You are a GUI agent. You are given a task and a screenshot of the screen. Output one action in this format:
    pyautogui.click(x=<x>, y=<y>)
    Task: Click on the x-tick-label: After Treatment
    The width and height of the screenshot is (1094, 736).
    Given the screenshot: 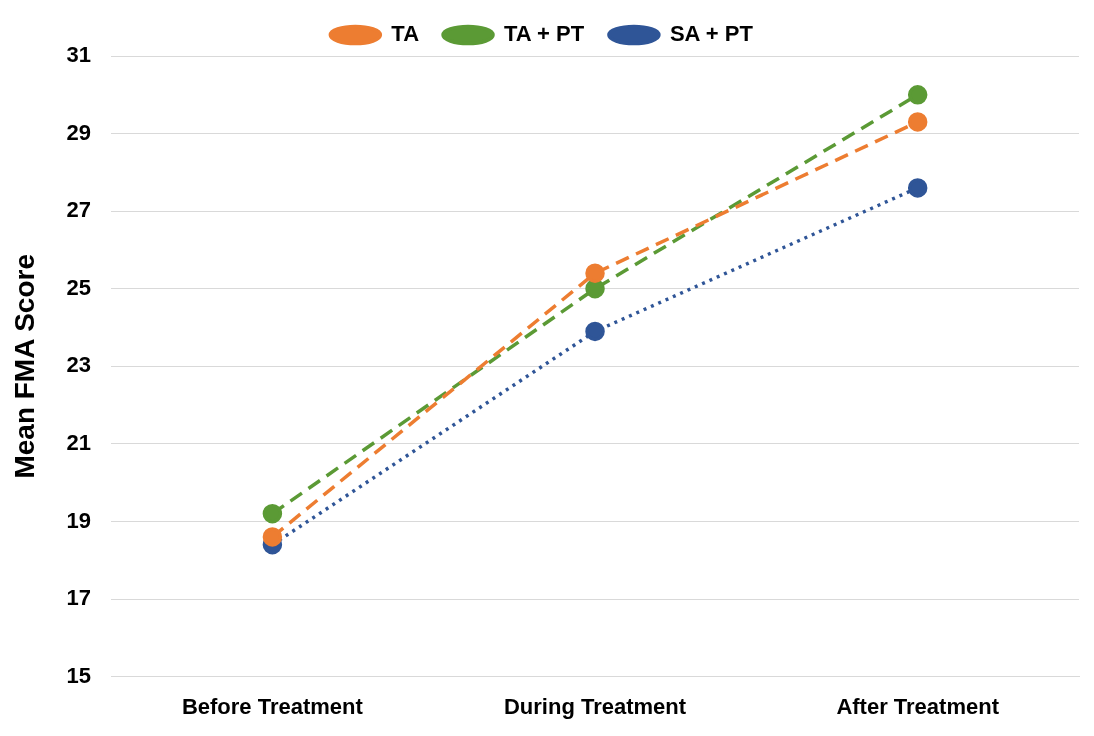 What is the action you would take?
    pyautogui.click(x=918, y=706)
    